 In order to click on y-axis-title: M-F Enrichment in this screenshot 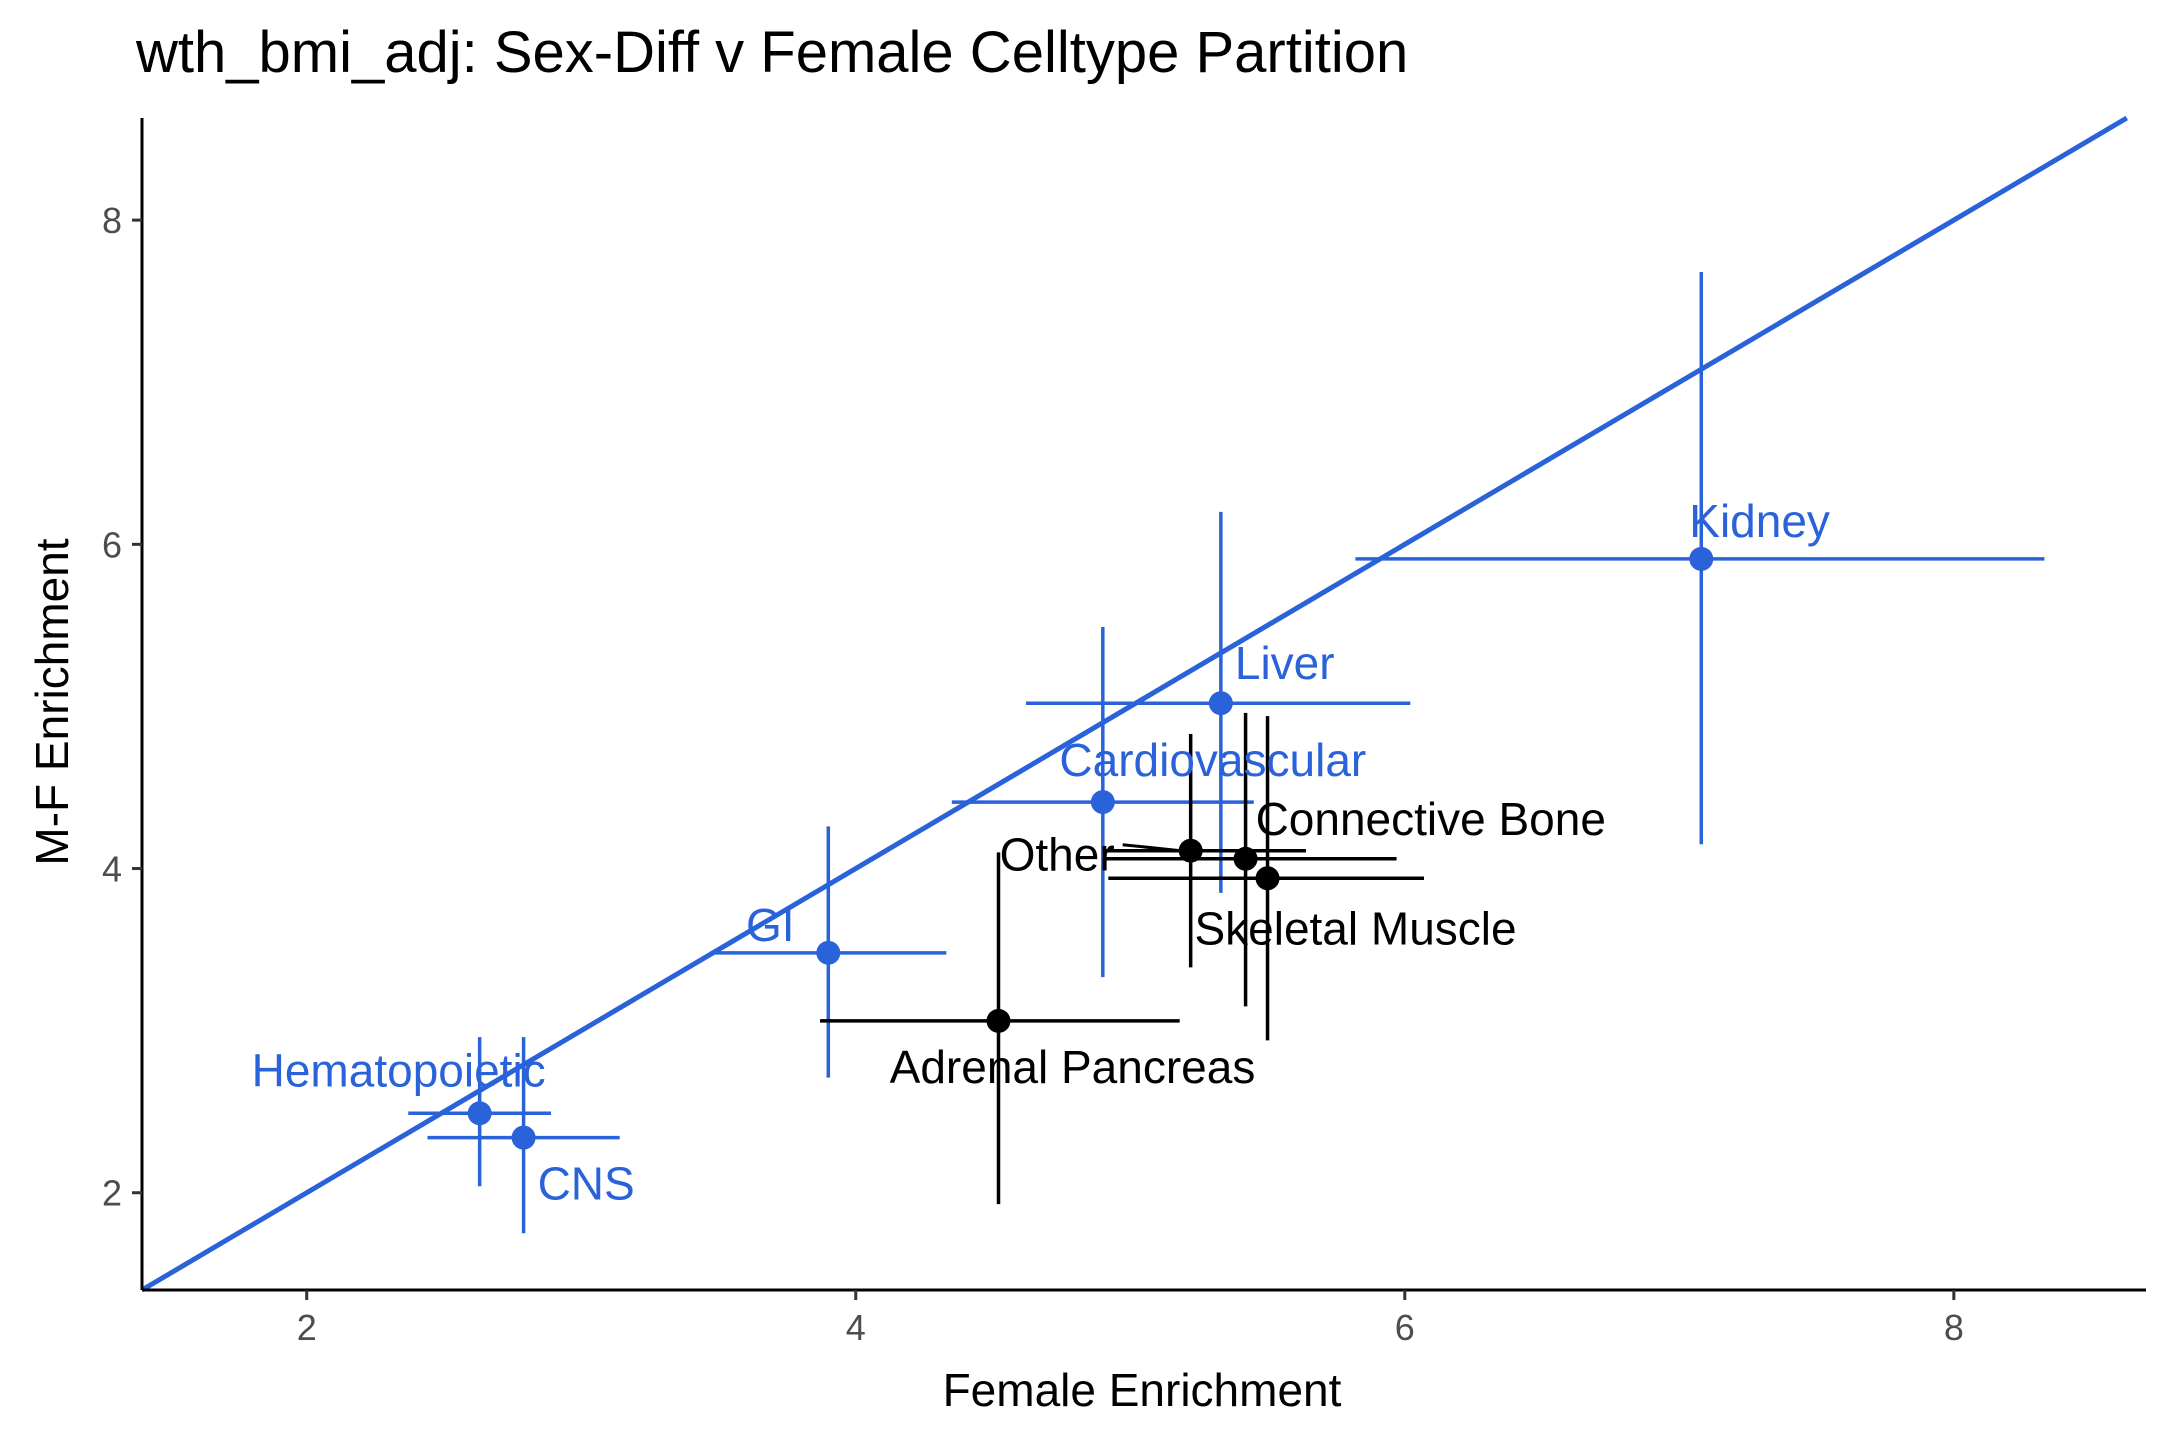, I will do `click(52, 701)`.